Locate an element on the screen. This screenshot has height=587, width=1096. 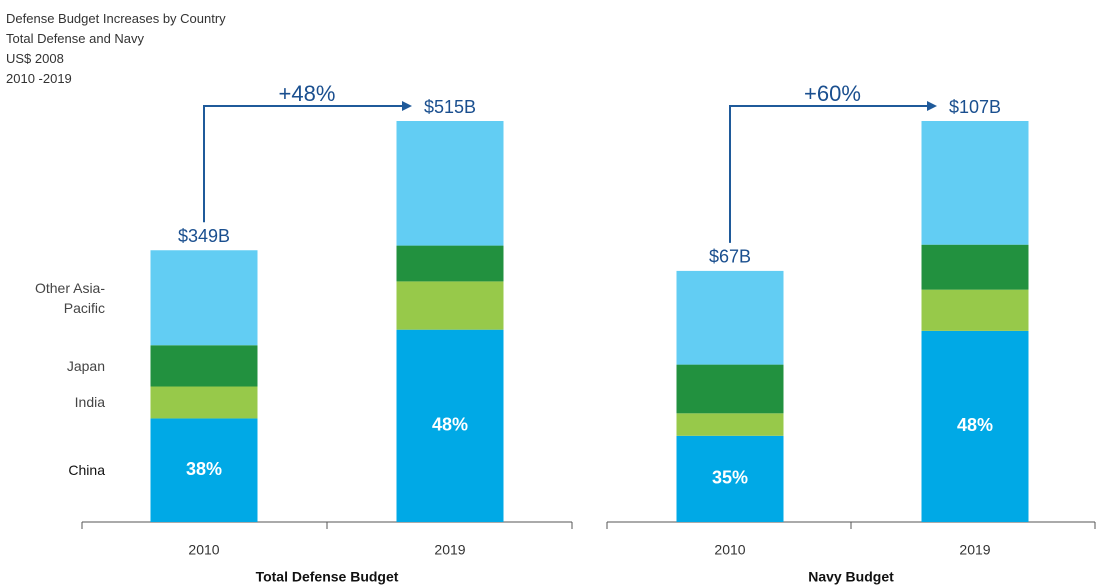
share-label: 38% is located at coordinates (204, 469).